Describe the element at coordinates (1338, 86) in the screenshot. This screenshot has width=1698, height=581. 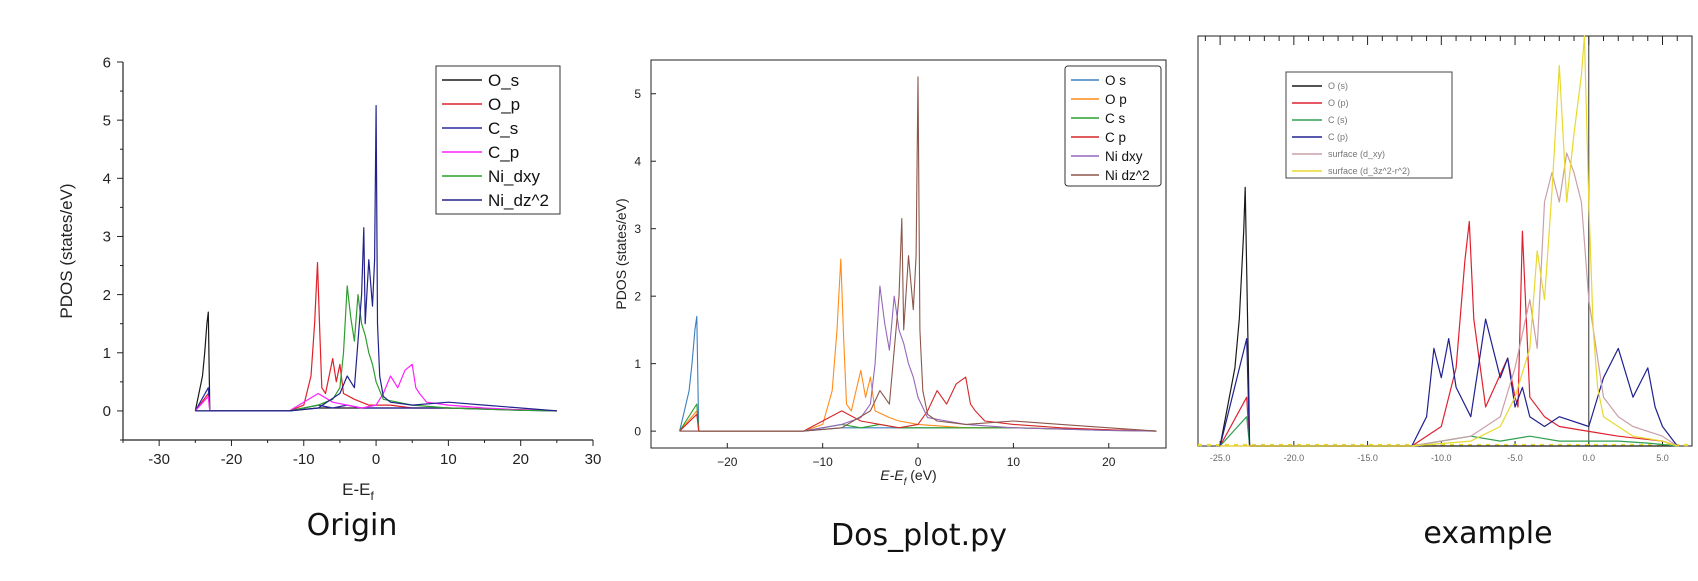
I see `legend-label-0: O (s)` at that location.